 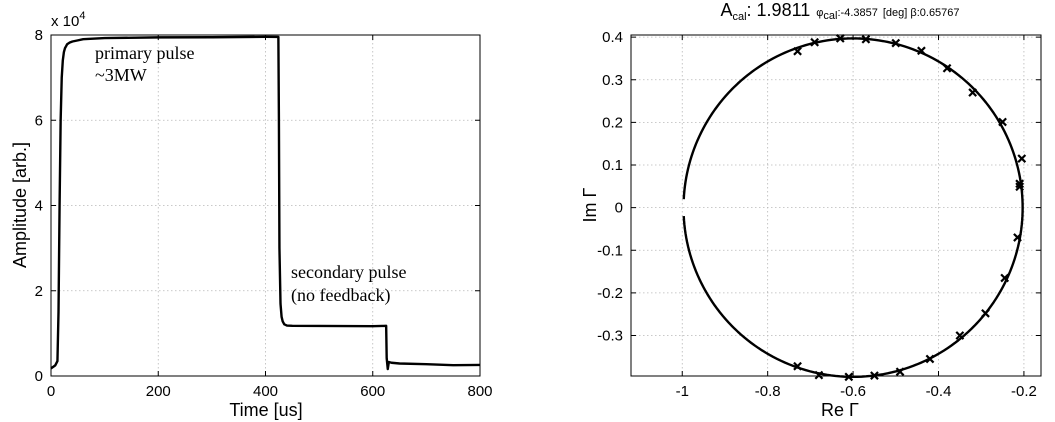 What do you see at coordinates (121, 75) in the screenshot?
I see `primary-pulse-power-label: ~3MW` at bounding box center [121, 75].